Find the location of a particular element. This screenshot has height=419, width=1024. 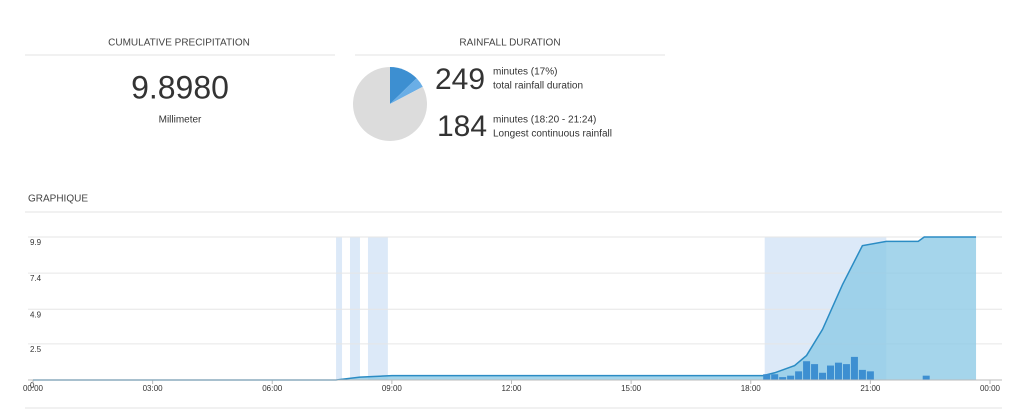

y-tick-label: 0 is located at coordinates (32, 385).